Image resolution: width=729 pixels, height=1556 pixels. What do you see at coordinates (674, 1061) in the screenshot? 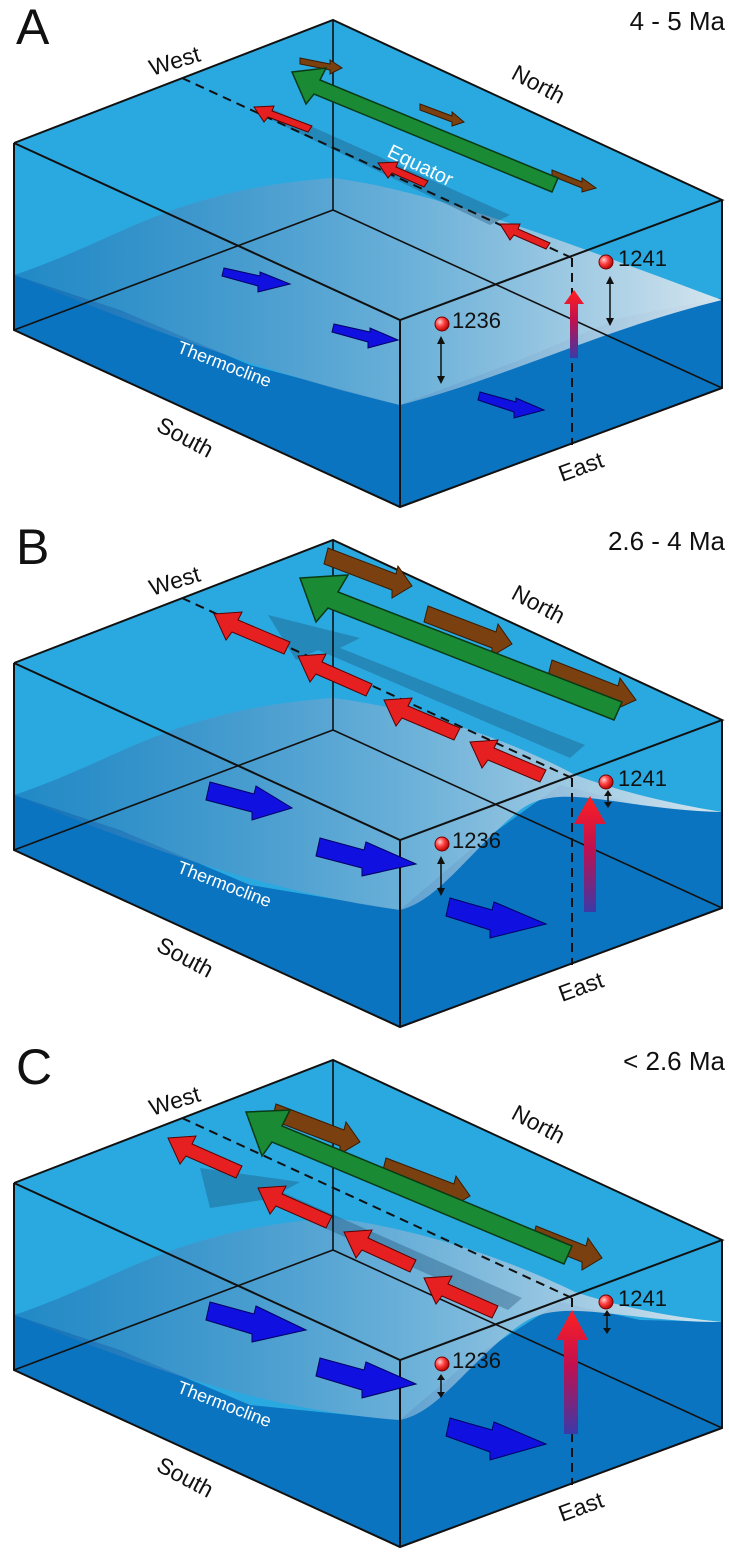
I see `panel-age: < 2.6 Ma` at bounding box center [674, 1061].